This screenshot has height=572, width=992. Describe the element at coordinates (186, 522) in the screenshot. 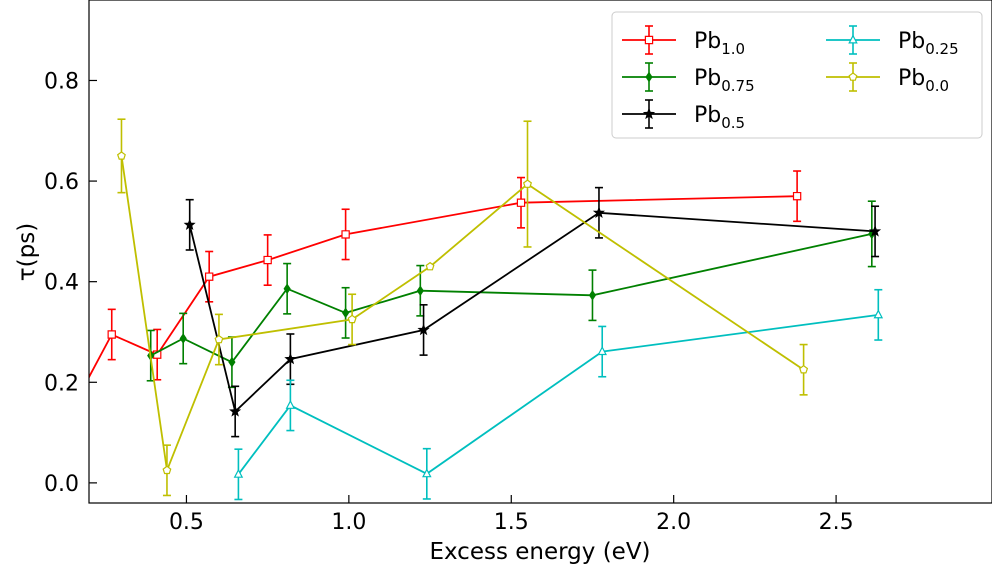

I see `x-tick-label: 0.5` at that location.